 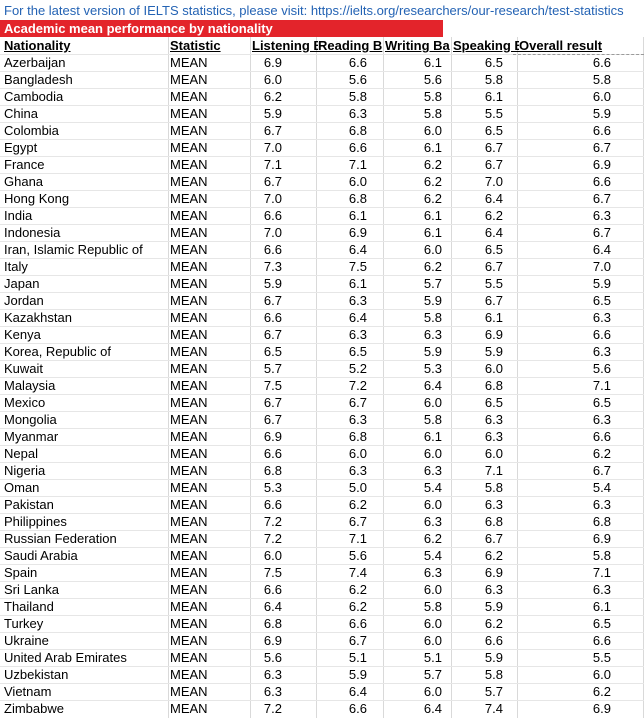 I want to click on cell-speaking: 7.1, so click(x=493, y=470).